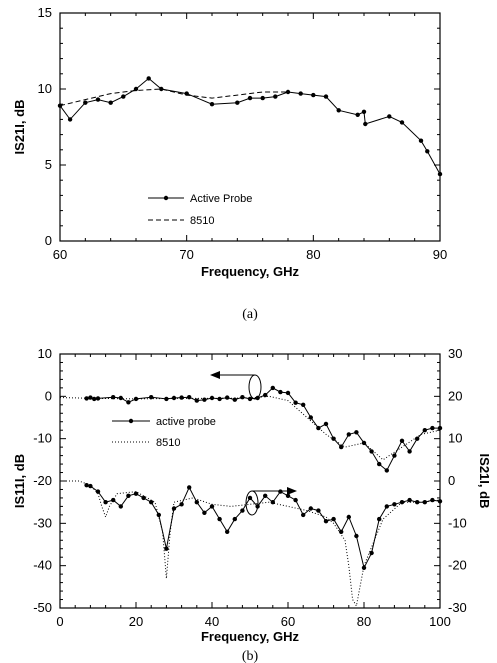 This screenshot has width=497, height=663. What do you see at coordinates (252, 503) in the screenshot?
I see `right-axis-indicator-ellipse` at bounding box center [252, 503].